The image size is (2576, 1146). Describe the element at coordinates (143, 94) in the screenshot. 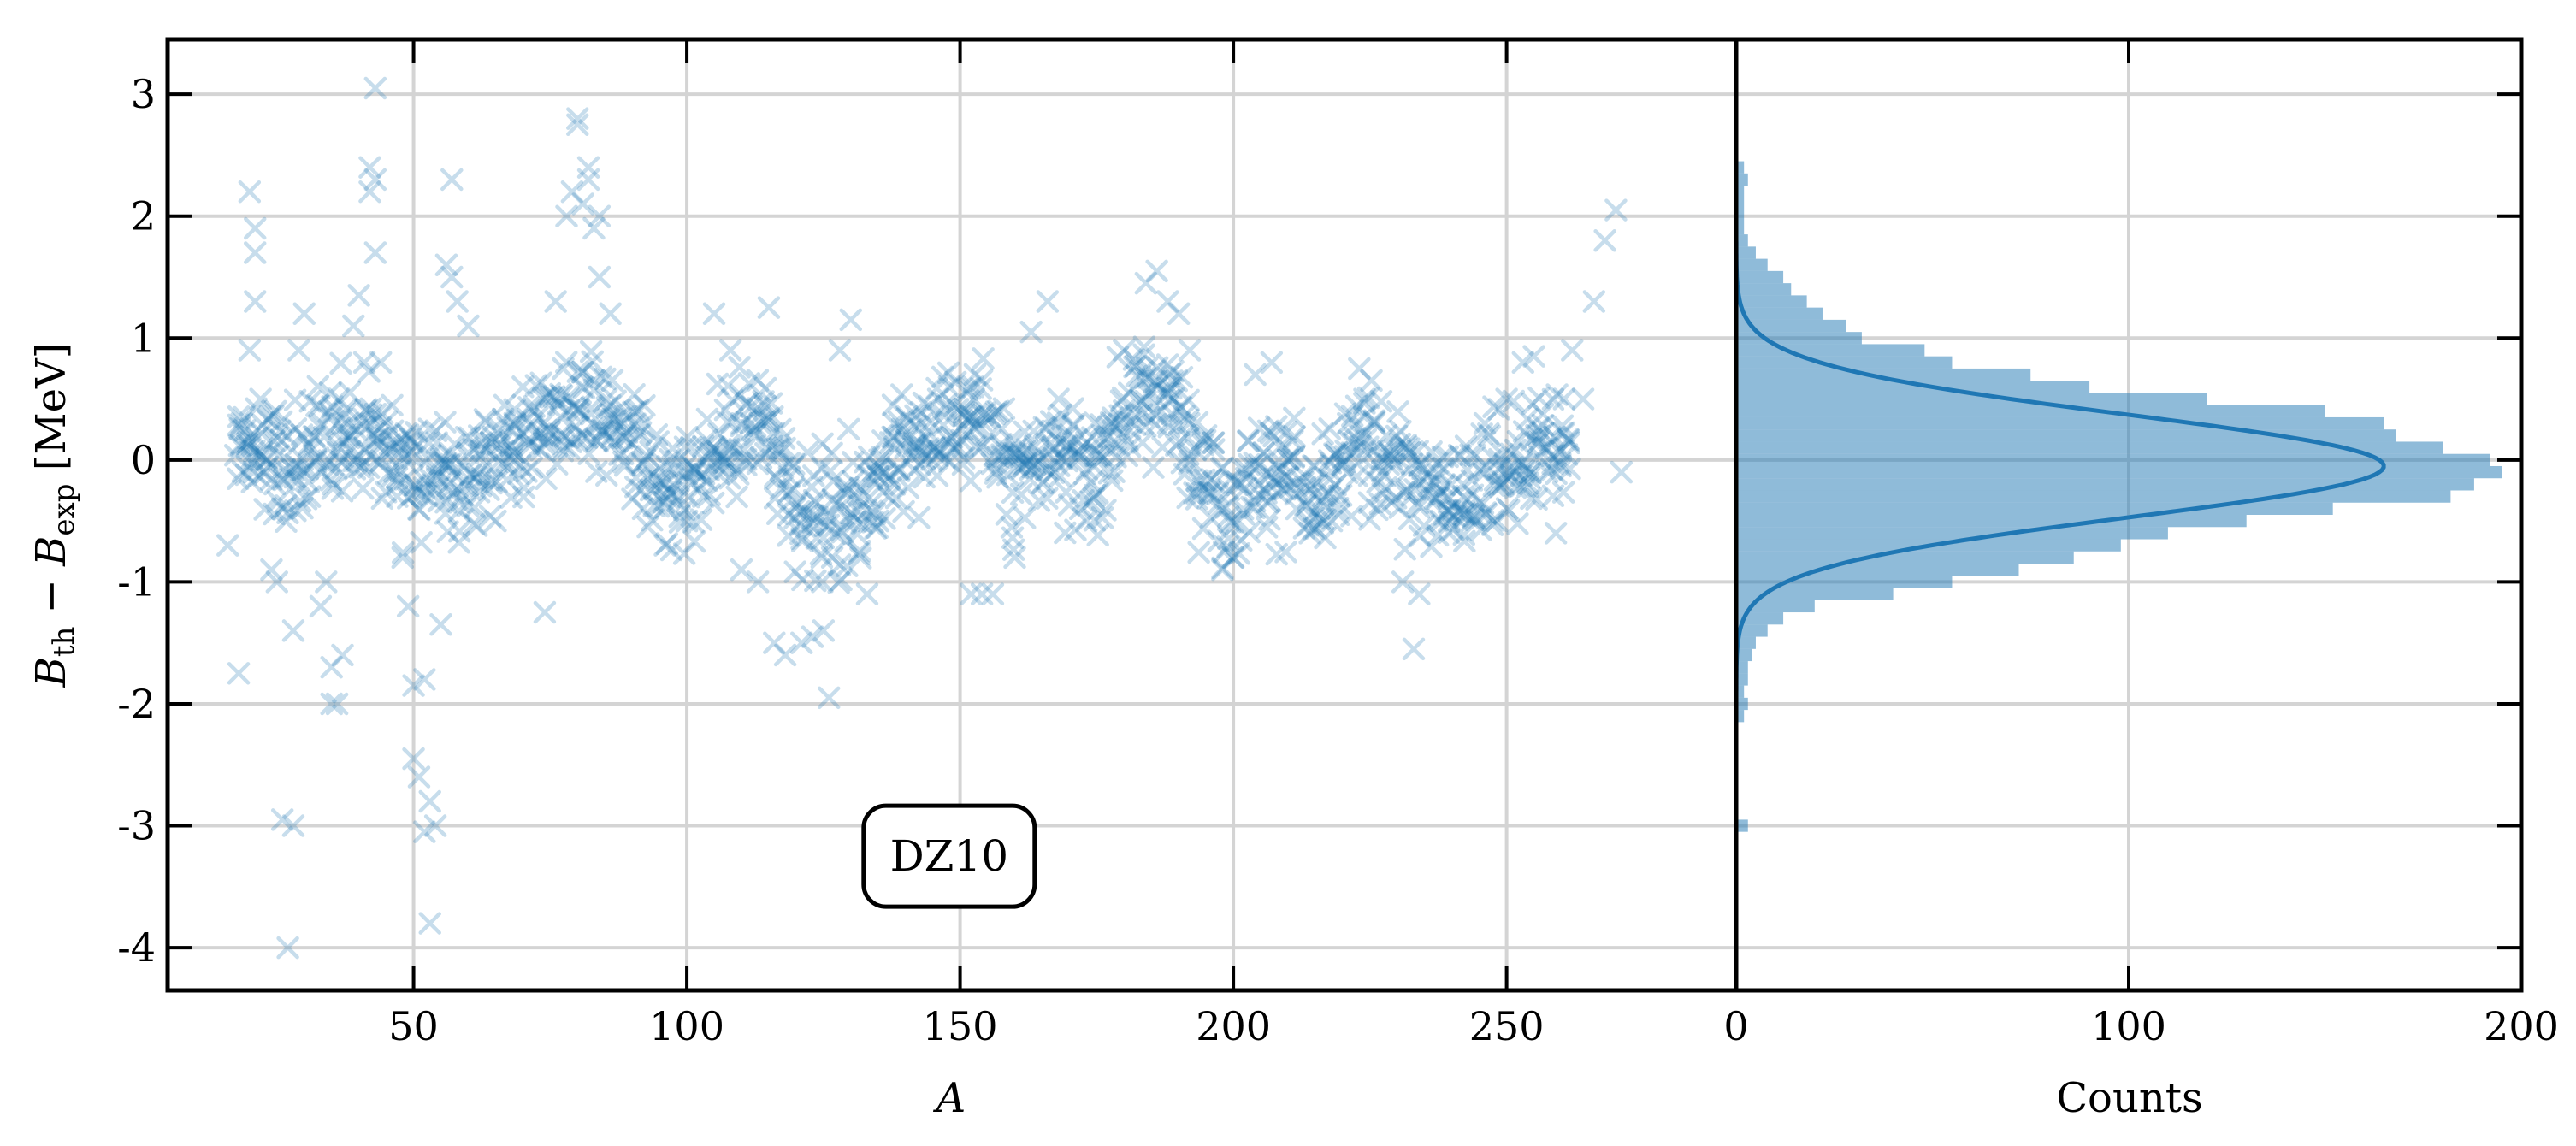

I see `main-y-tick-label: 3` at that location.